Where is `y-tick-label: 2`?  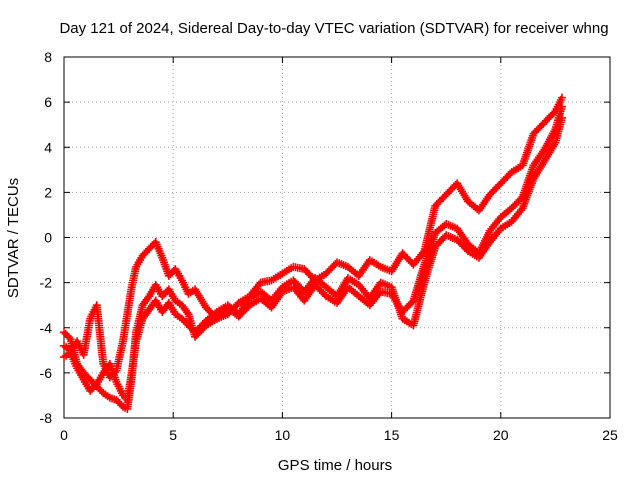
y-tick-label: 2 is located at coordinates (48, 192).